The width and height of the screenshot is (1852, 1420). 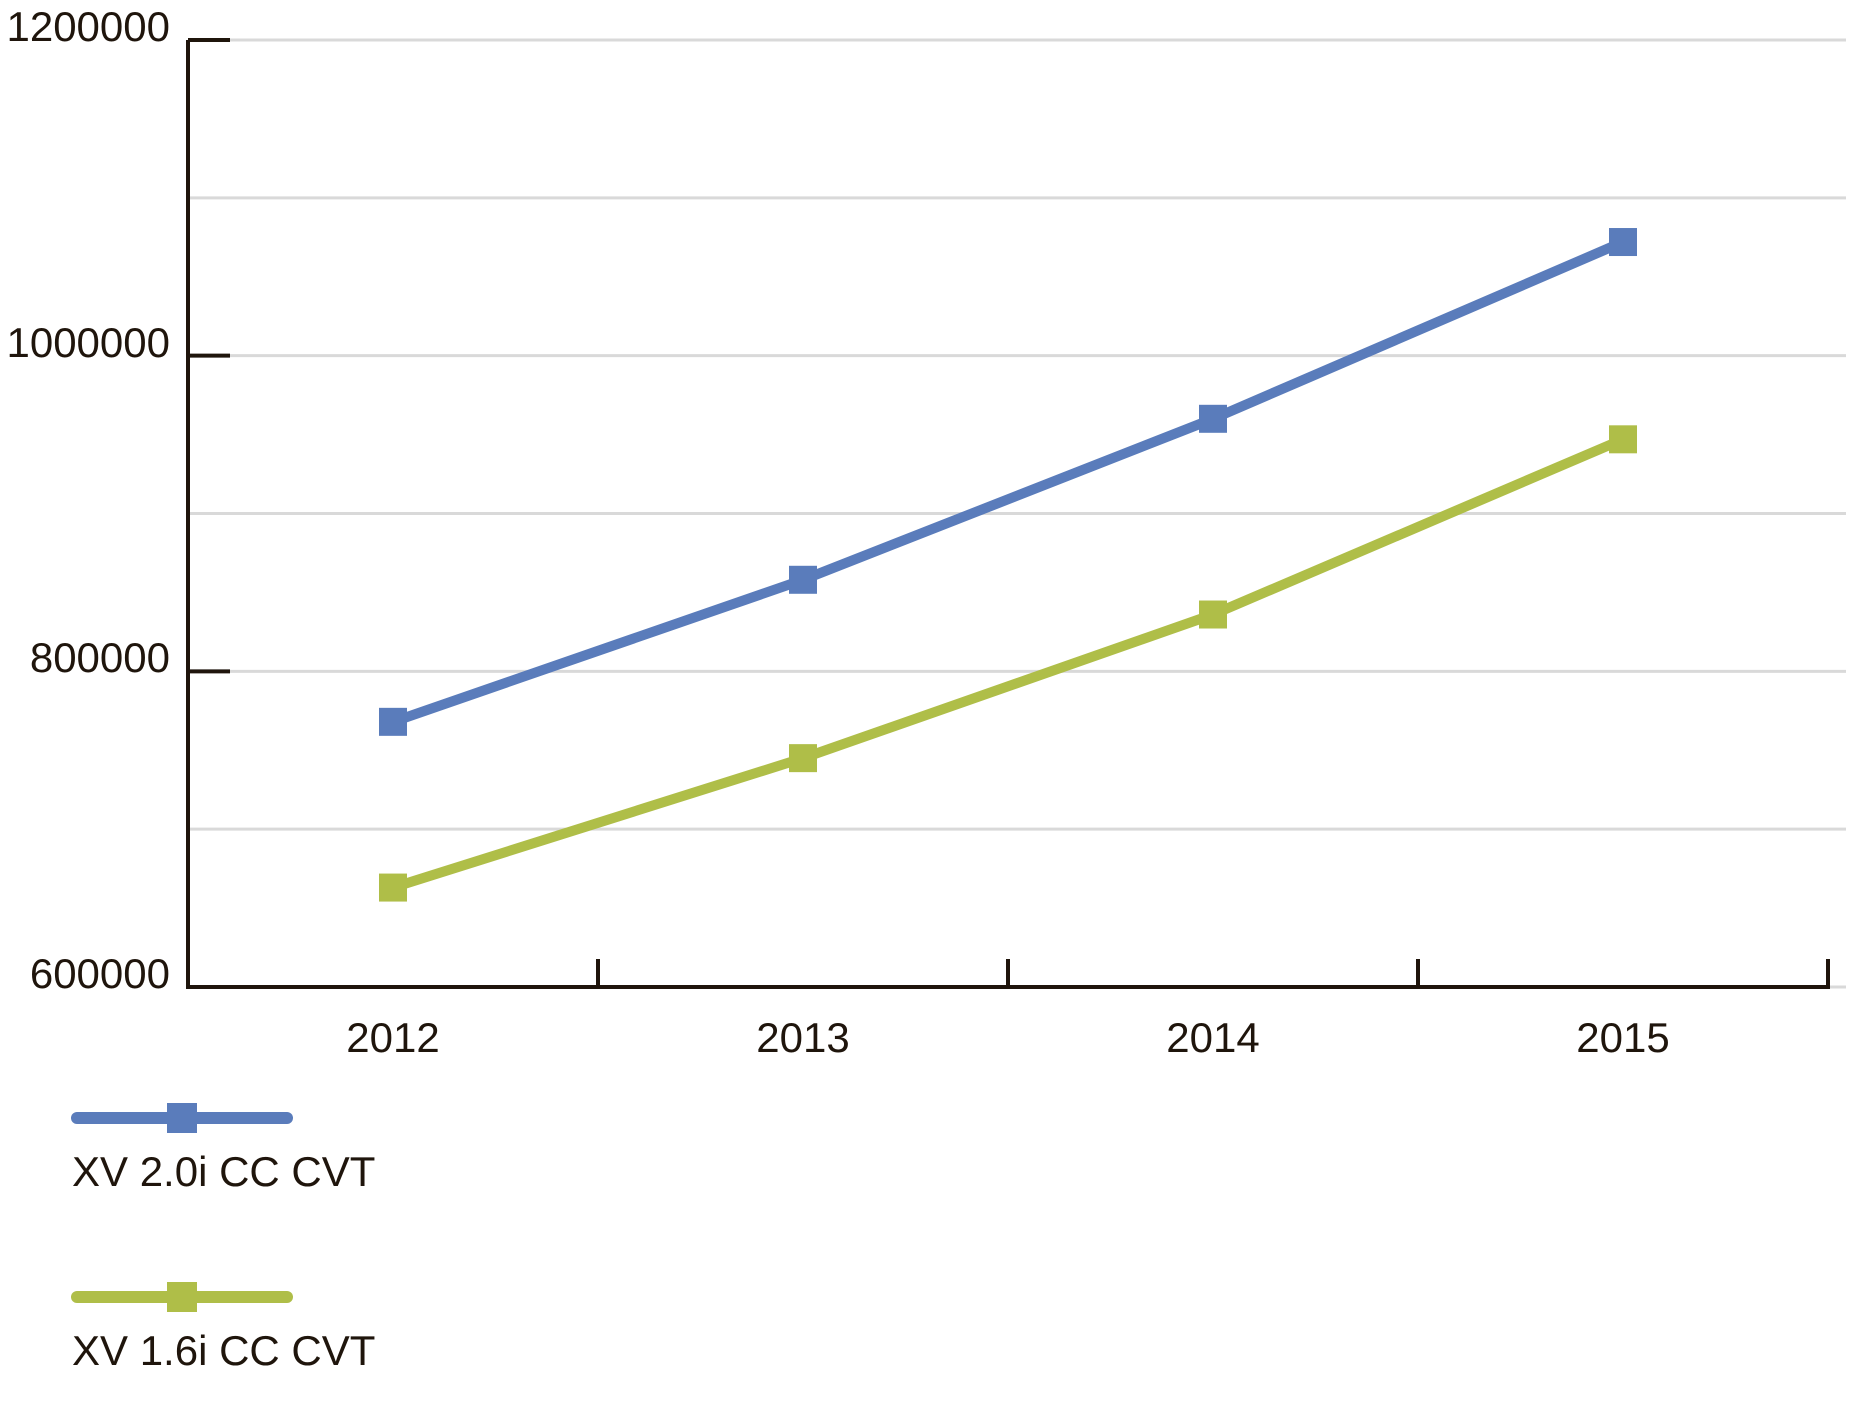 I want to click on y-axis-tick-label: 1200000, so click(x=88, y=26).